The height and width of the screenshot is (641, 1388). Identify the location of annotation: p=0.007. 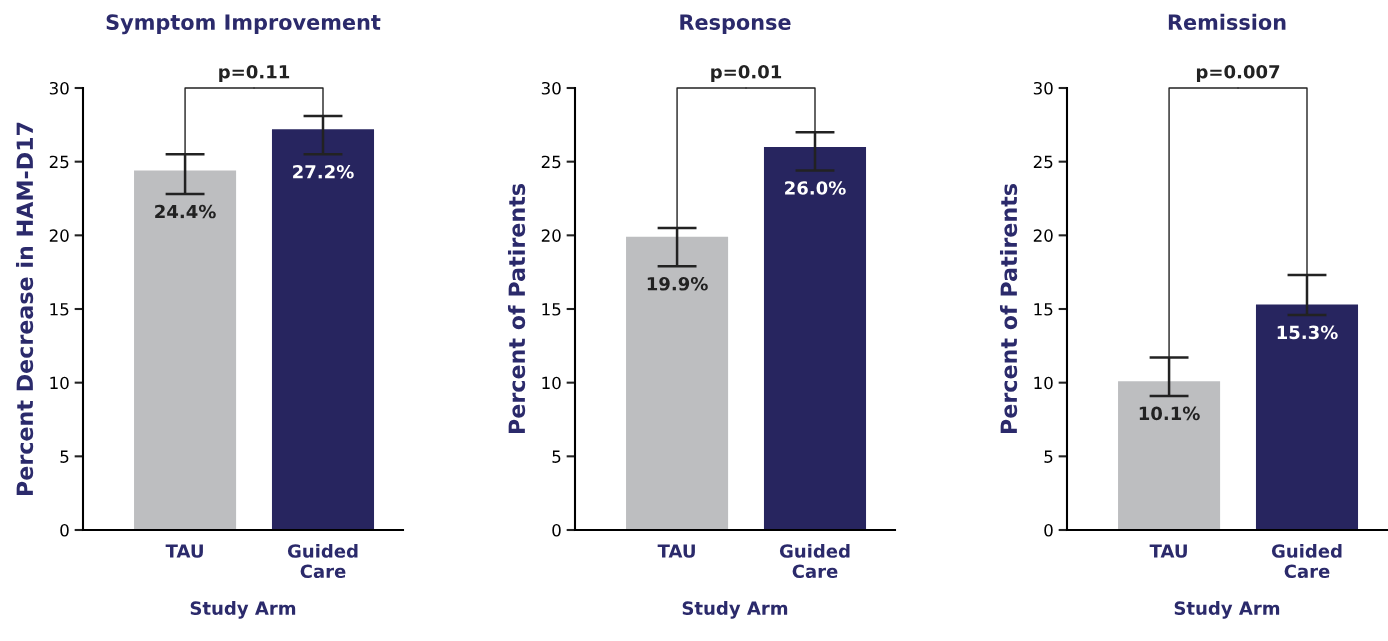
(1238, 73).